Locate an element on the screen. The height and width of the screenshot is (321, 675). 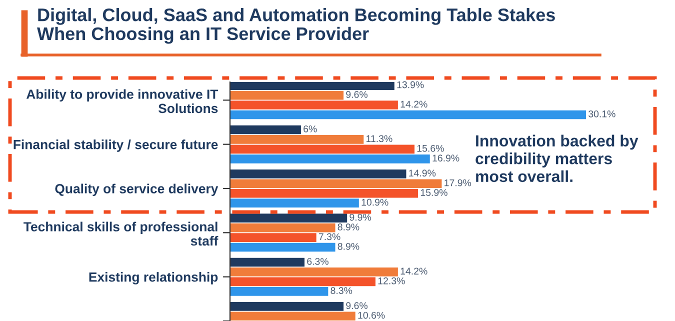
data-label: 6.3% is located at coordinates (317, 261).